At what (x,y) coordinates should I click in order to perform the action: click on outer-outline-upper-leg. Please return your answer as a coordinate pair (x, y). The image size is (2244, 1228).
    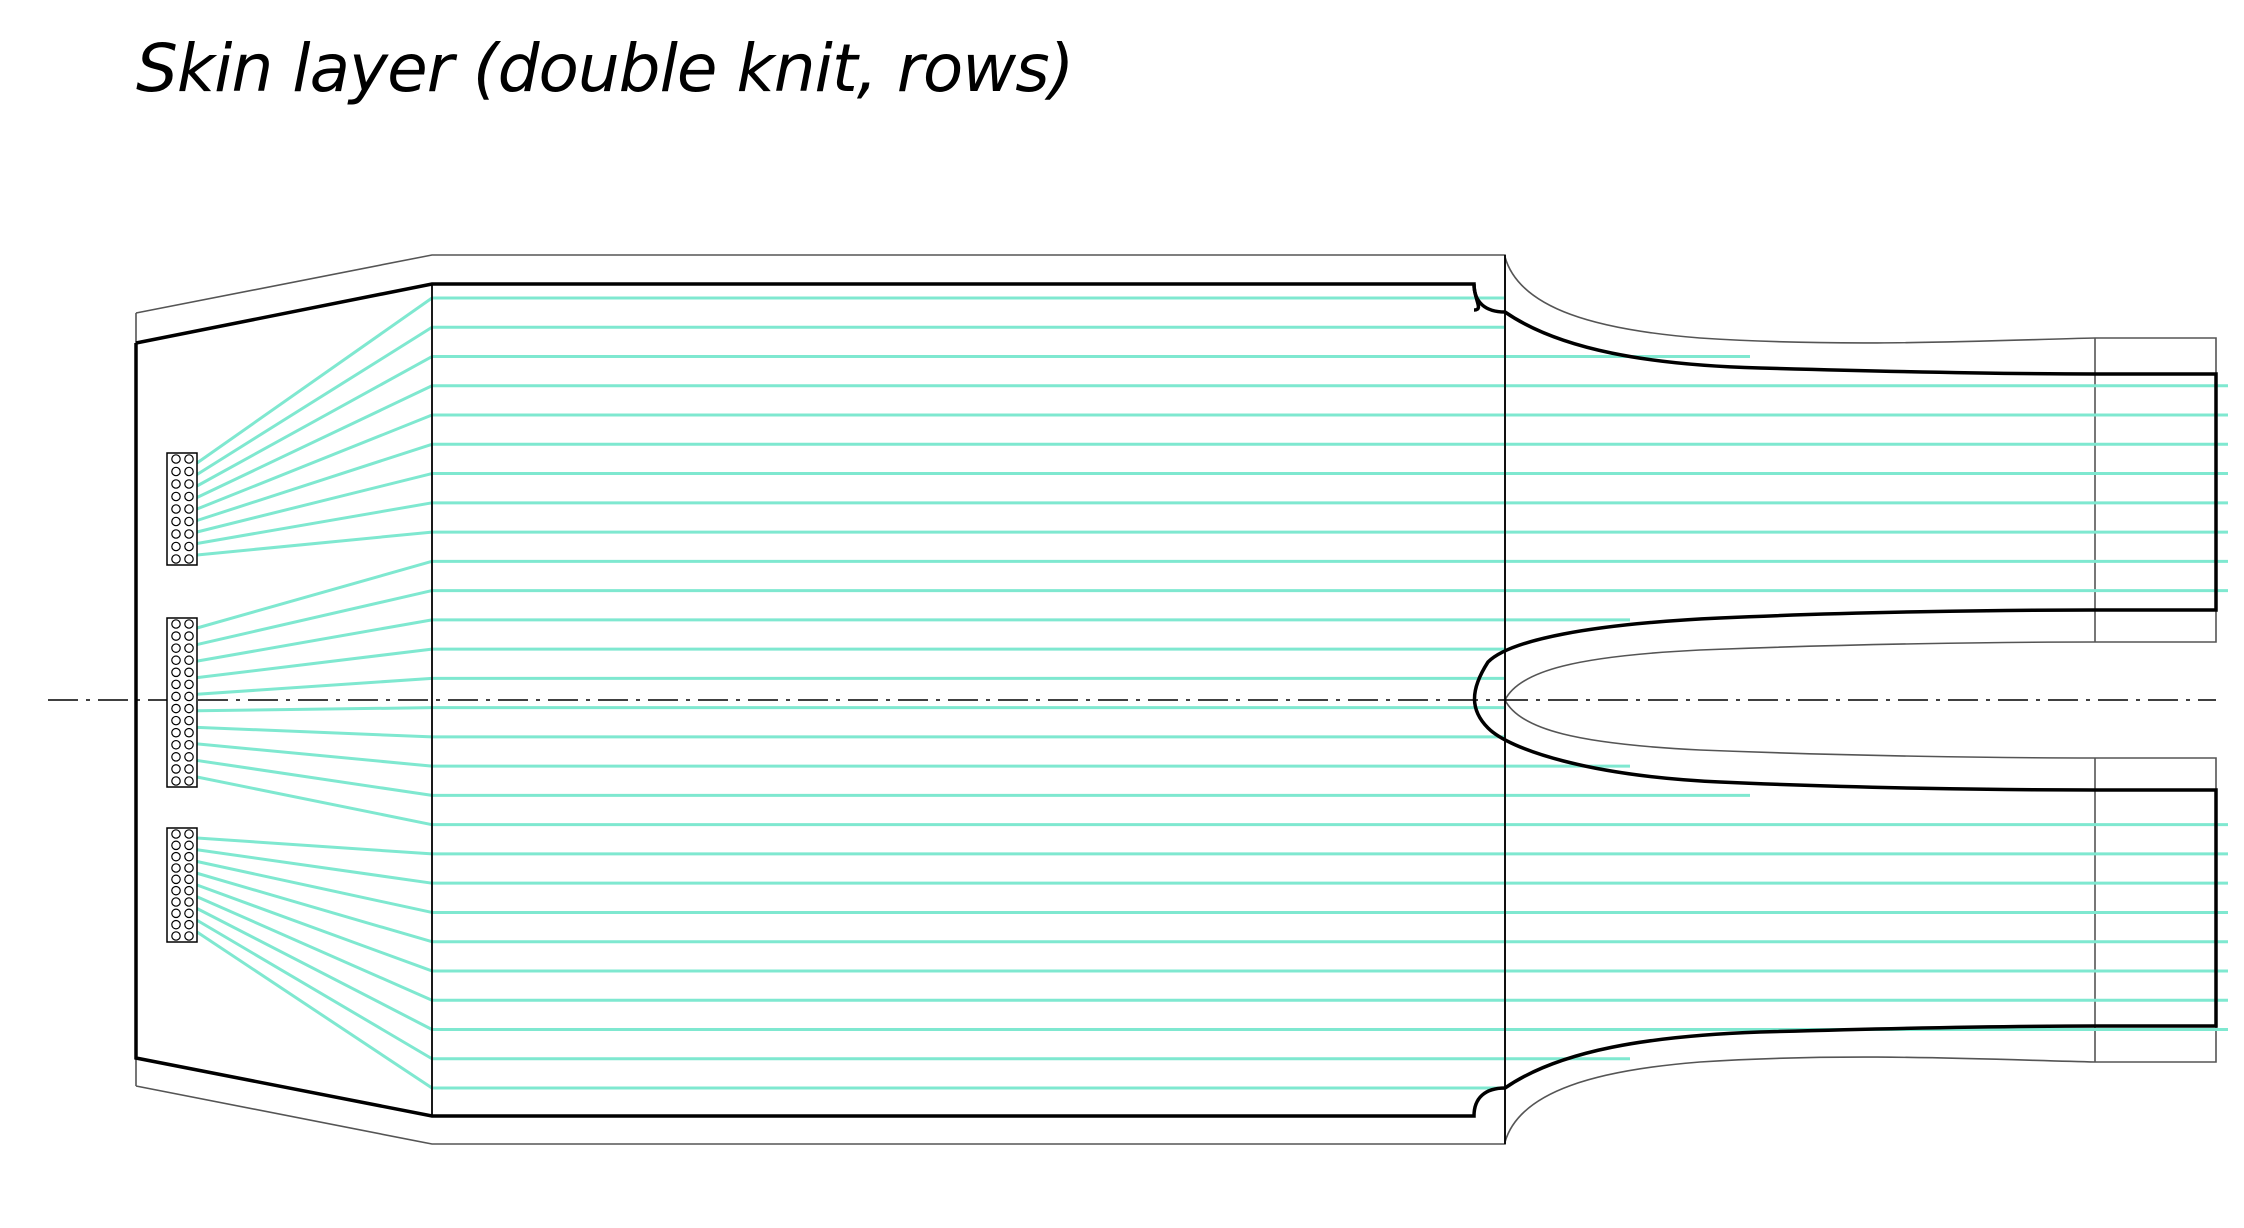
    Looking at the image, I should click on (1860, 478).